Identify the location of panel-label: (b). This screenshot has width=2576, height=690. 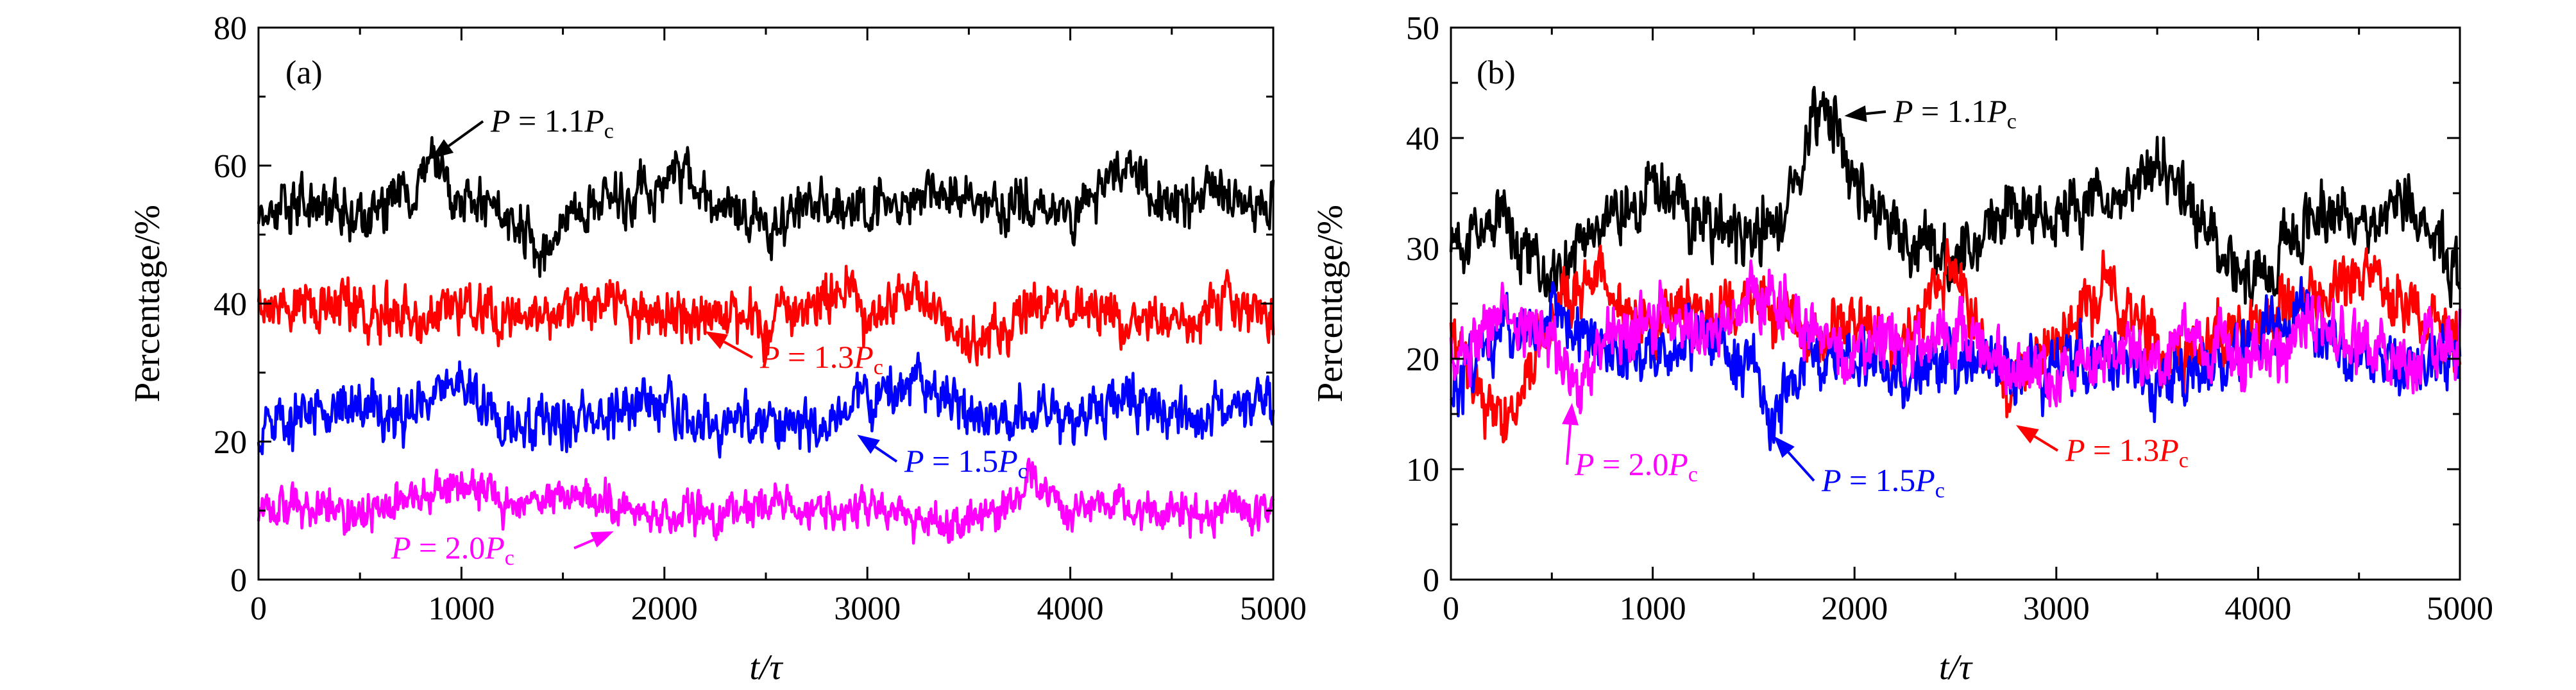
(1496, 73).